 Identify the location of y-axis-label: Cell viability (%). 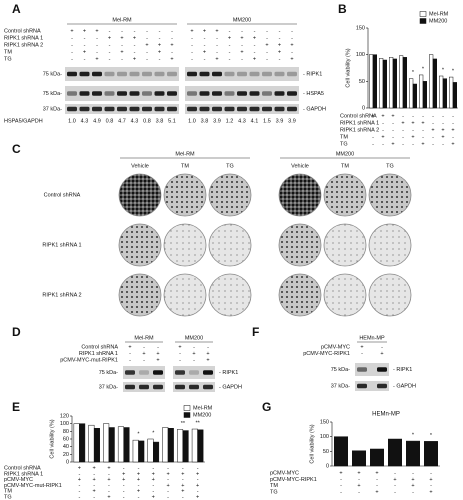
(312, 443).